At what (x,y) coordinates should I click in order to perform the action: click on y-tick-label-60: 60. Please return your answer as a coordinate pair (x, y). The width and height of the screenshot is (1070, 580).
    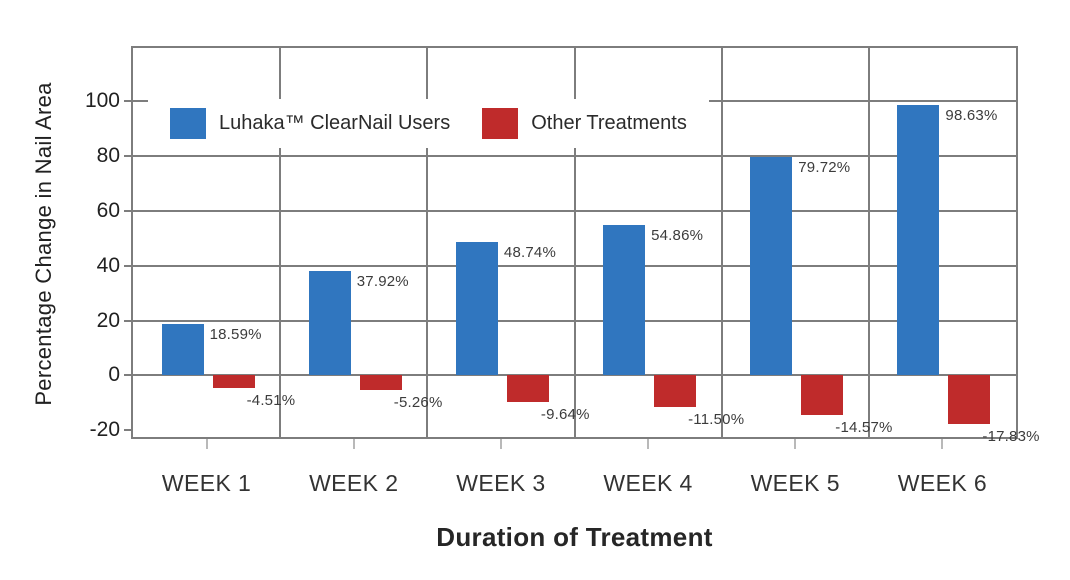
    Looking at the image, I should click on (108, 210).